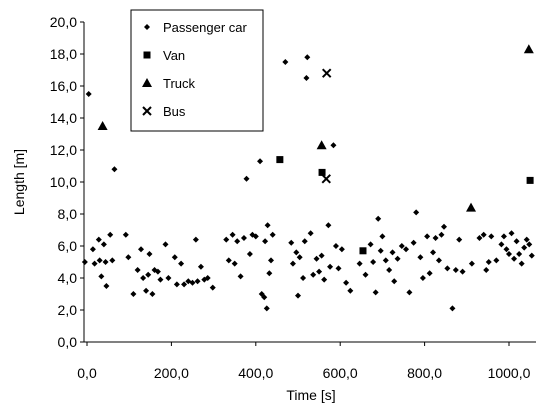  I want to click on y-ticks: 0,0 2,0 4,0 6,0 8,0 10,0 12,0 14,0 16,0 18,0 20,0, so click(67, 182).